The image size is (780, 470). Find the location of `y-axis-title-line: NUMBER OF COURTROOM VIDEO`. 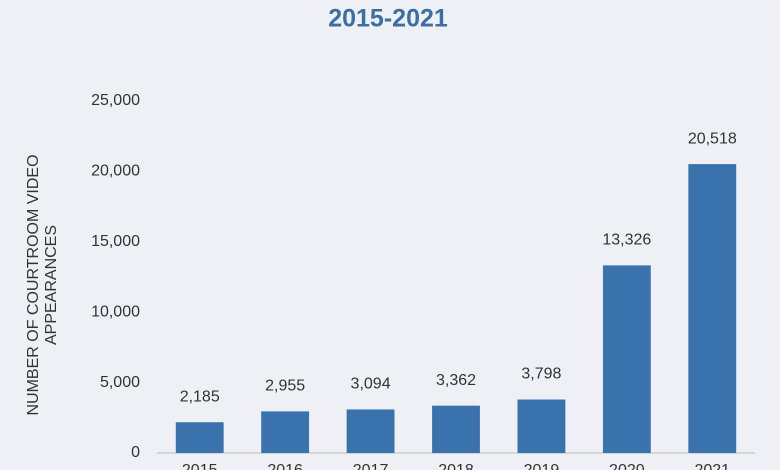

y-axis-title-line: NUMBER OF COURTROOM VIDEO is located at coordinates (33, 284).